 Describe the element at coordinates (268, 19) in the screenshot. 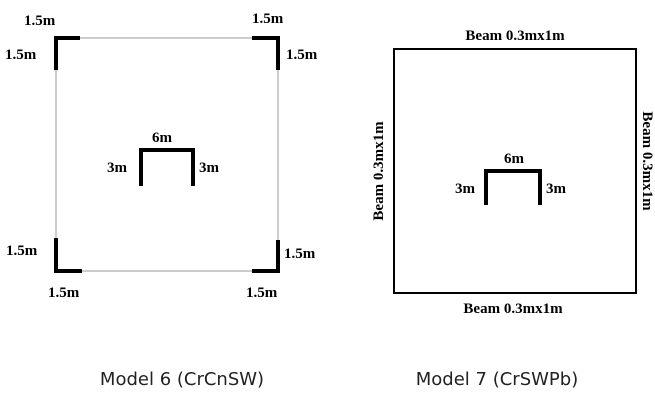

I see `label-top-right-horizontal: 1.5m` at that location.